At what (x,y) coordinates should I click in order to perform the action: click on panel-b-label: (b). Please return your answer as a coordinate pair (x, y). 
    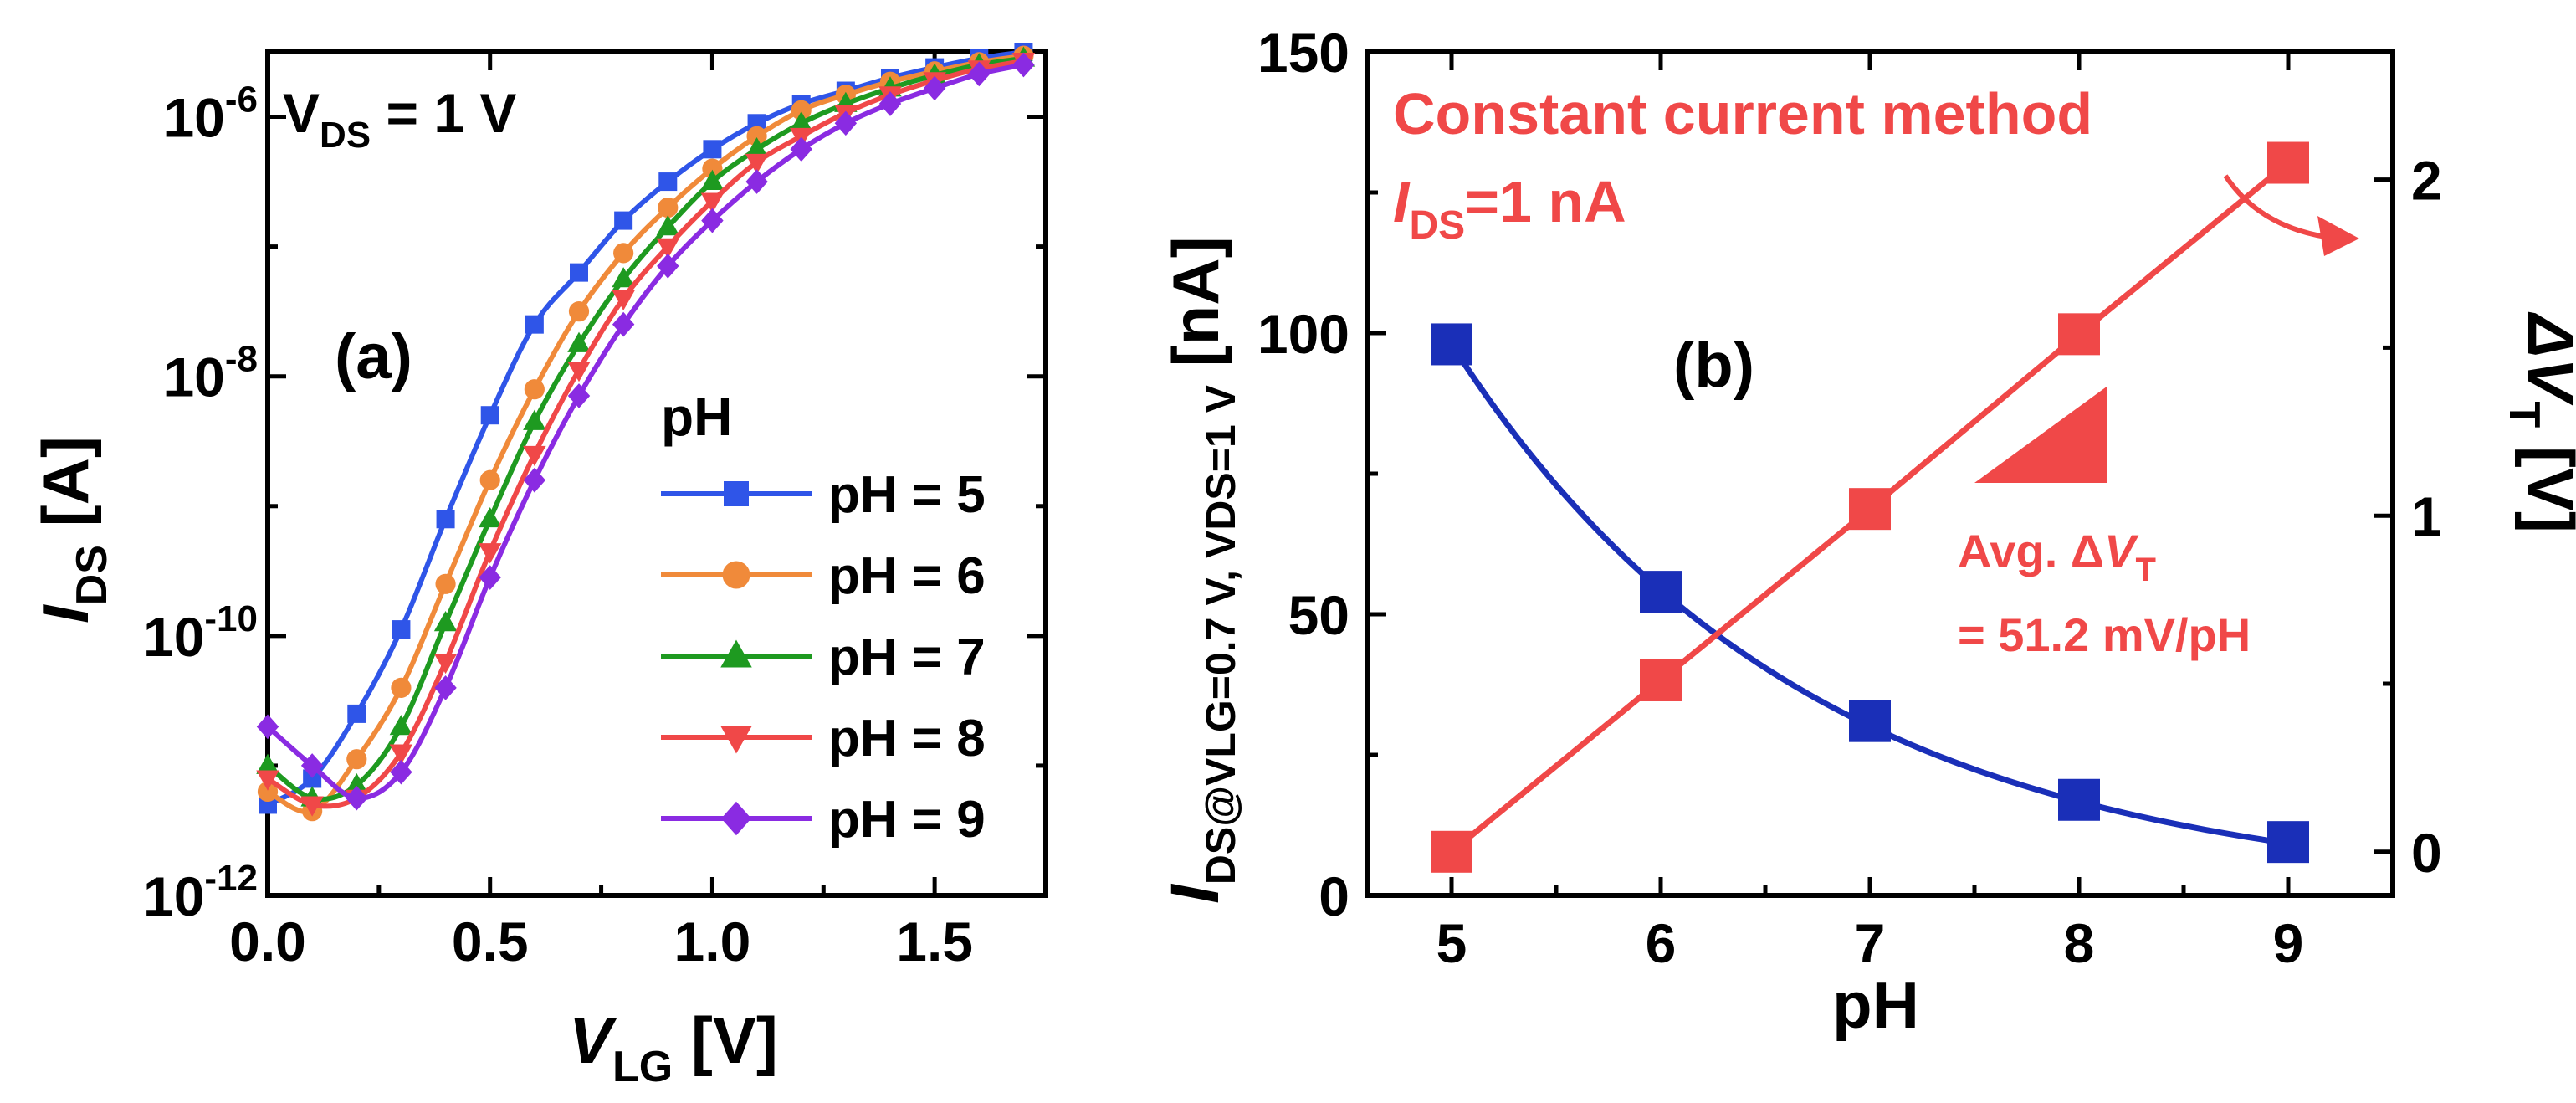
    Looking at the image, I should click on (1714, 365).